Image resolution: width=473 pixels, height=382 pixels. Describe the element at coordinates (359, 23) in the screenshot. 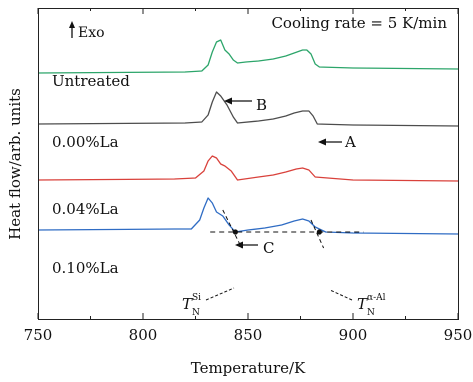

I see `cooling-rate-label: Cooling rate = 5 K/min` at that location.